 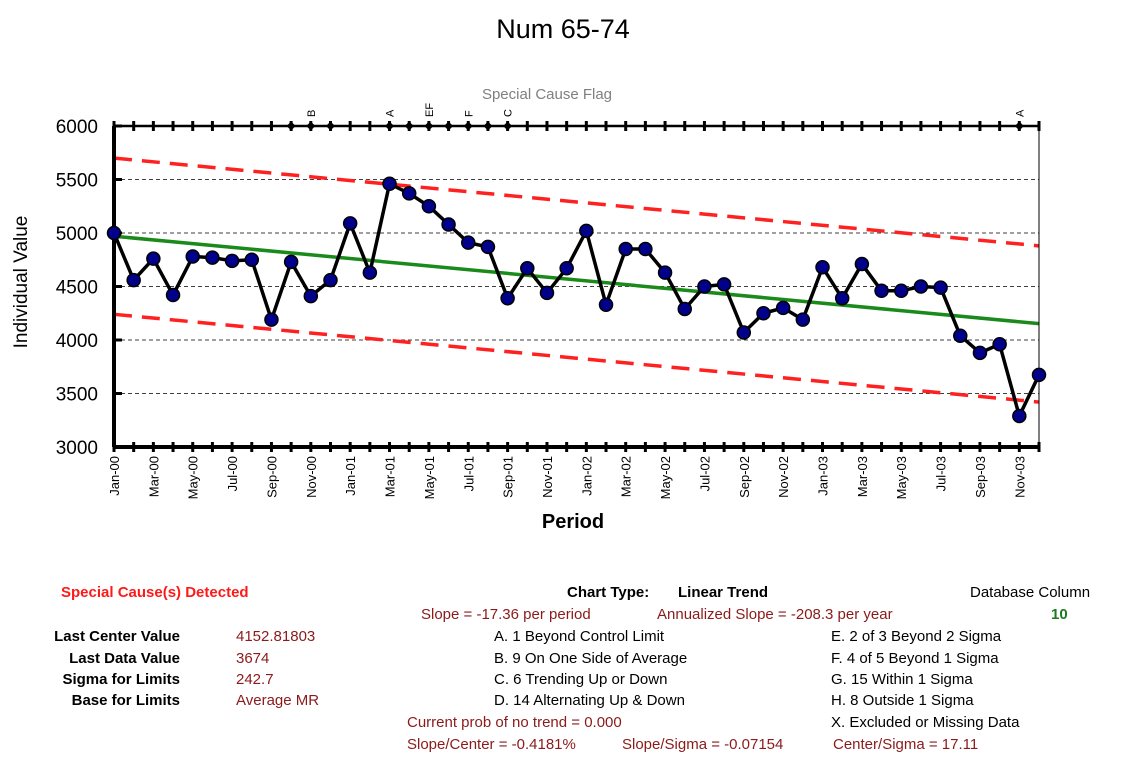 What do you see at coordinates (514, 722) in the screenshot?
I see `prob-no-trend-text: Current prob of no trend = 0.000` at bounding box center [514, 722].